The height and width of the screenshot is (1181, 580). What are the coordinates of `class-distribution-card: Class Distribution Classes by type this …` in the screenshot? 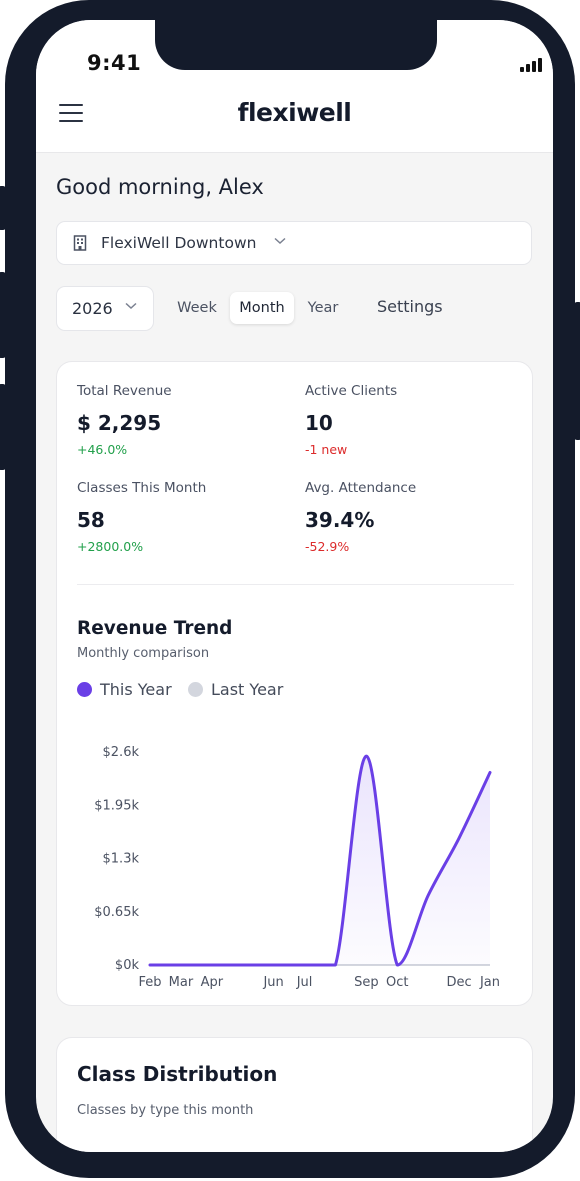 It's located at (294, 1094).